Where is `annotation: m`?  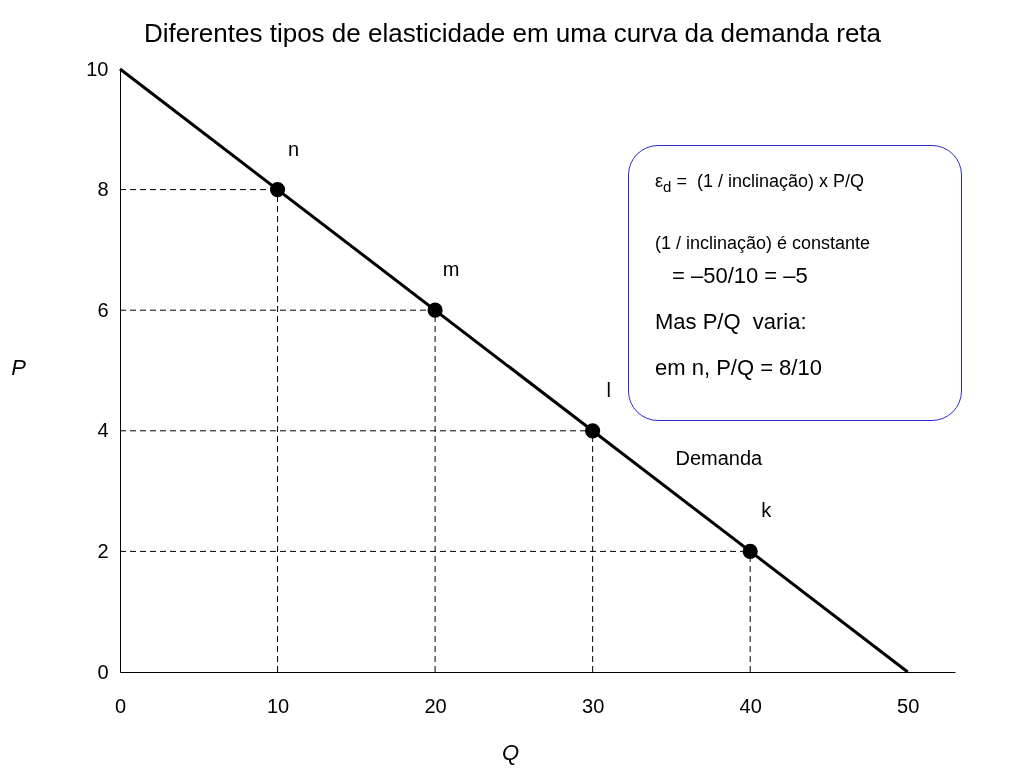
annotation: m is located at coordinates (451, 269).